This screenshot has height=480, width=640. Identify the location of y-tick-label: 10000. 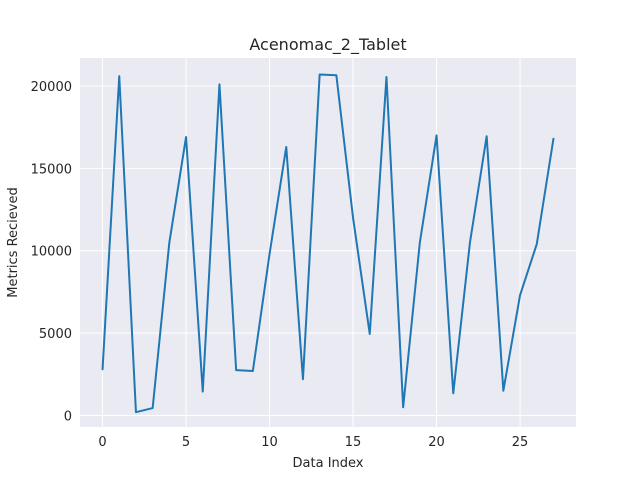
(51, 252).